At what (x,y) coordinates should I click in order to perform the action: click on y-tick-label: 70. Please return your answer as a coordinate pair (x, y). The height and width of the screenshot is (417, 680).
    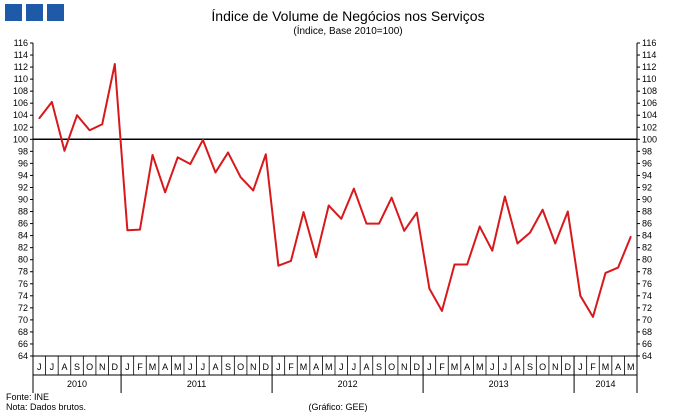
    Looking at the image, I should click on (23, 320).